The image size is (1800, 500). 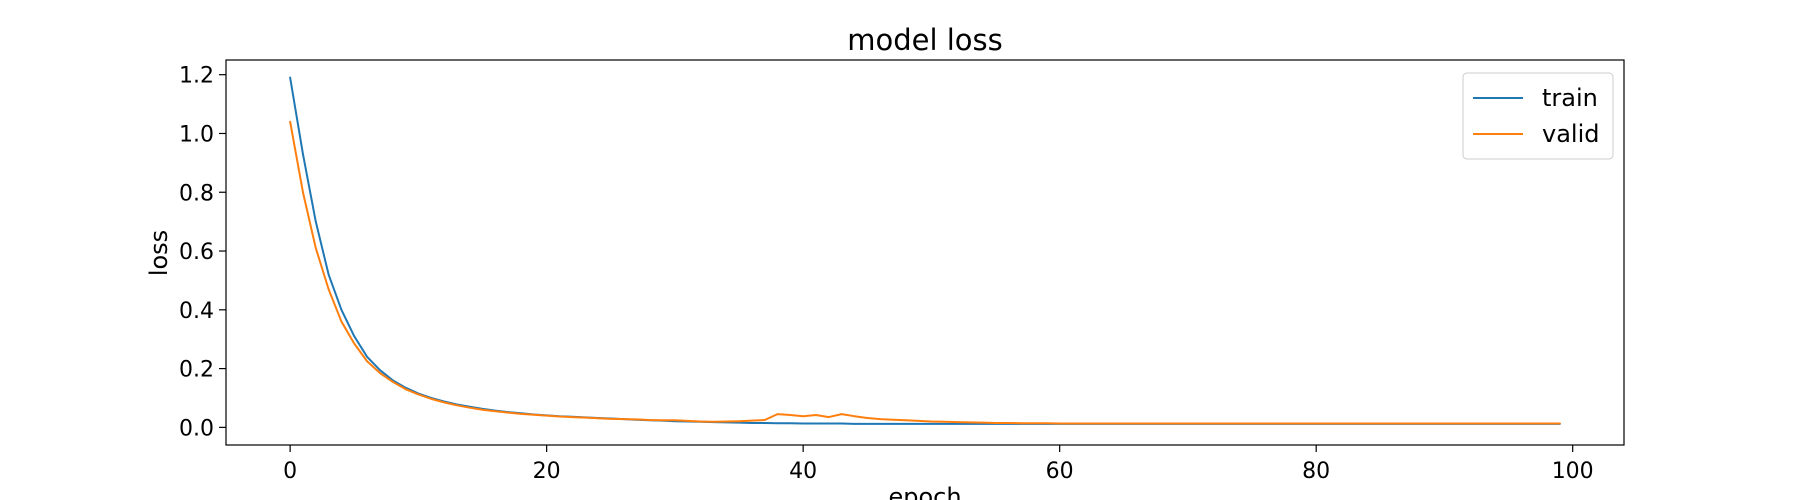 What do you see at coordinates (196, 311) in the screenshot?
I see `y-tick-label: 0.4` at bounding box center [196, 311].